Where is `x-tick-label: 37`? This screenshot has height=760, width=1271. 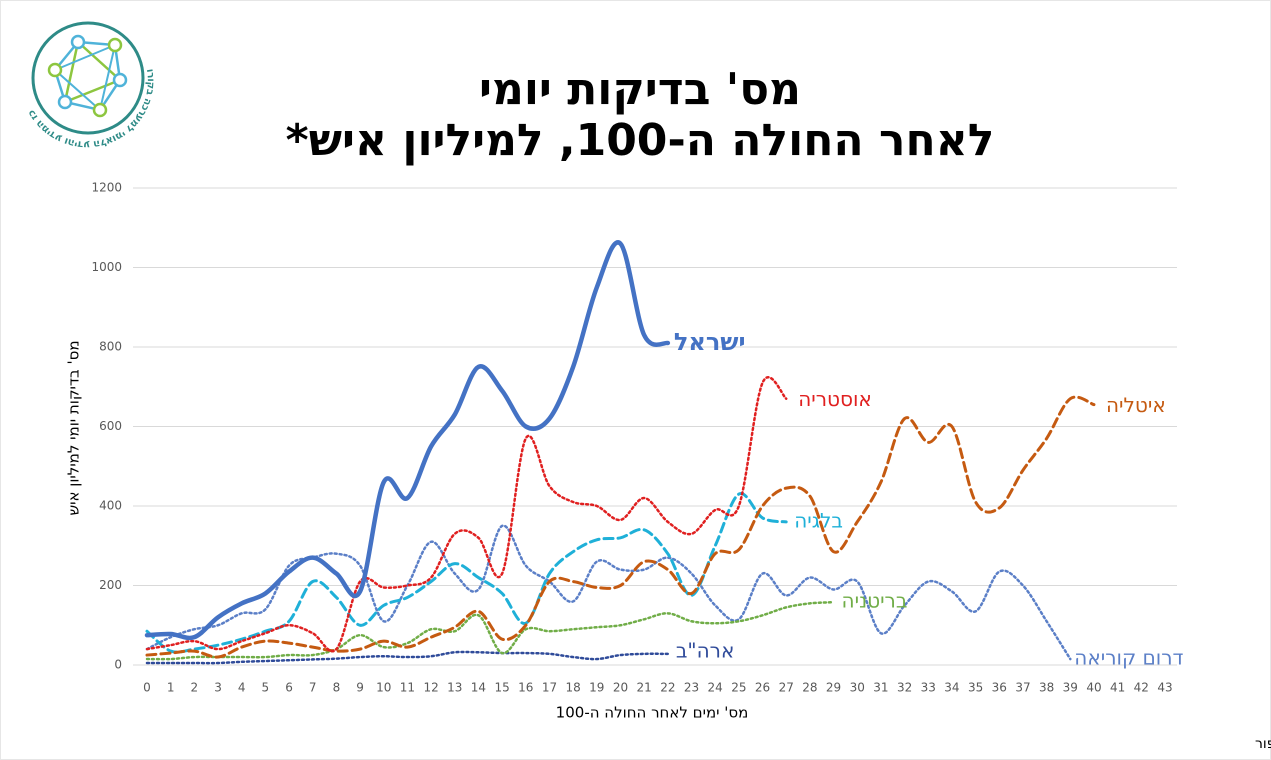
x-tick-label: 37 is located at coordinates (1022, 688).